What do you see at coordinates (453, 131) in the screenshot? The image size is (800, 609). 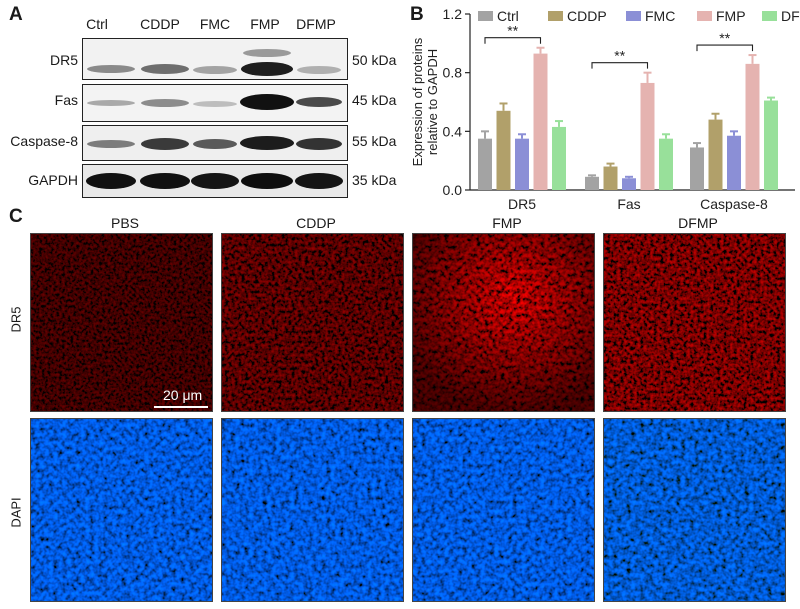 I see `y-tick-label: 0.4` at bounding box center [453, 131].